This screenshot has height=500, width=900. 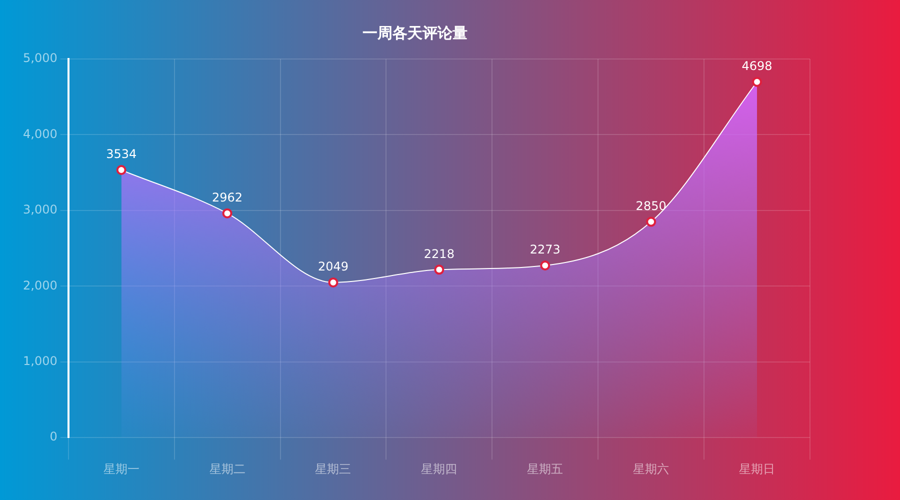 What do you see at coordinates (333, 469) in the screenshot?
I see `x-tick-label: 星期三` at bounding box center [333, 469].